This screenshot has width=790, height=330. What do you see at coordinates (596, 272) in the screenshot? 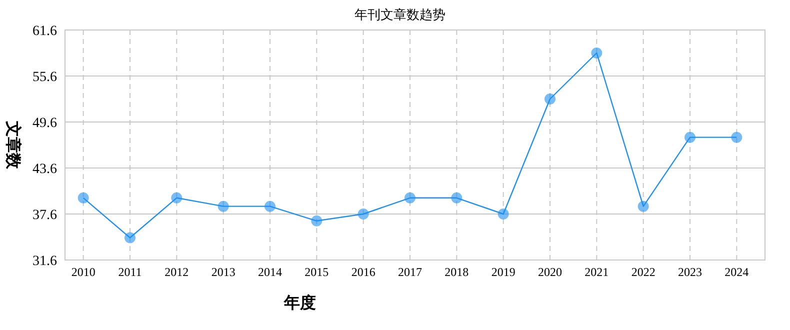
I see `x-tick-label: 2021` at bounding box center [596, 272].